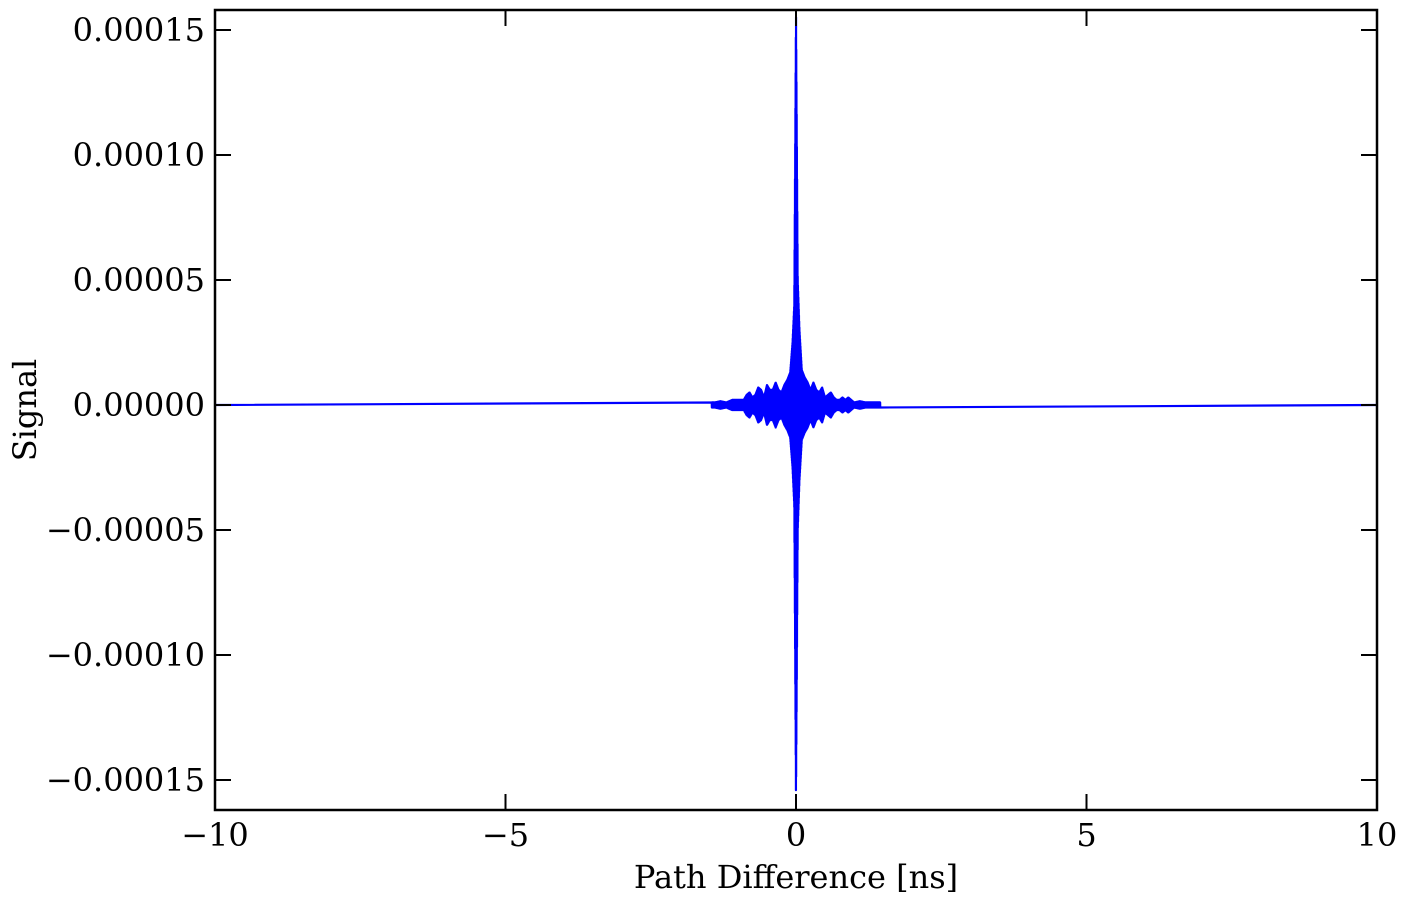 The width and height of the screenshot is (1406, 908). Describe the element at coordinates (125, 530) in the screenshot. I see `y-tick-label: −0.00005` at that location.